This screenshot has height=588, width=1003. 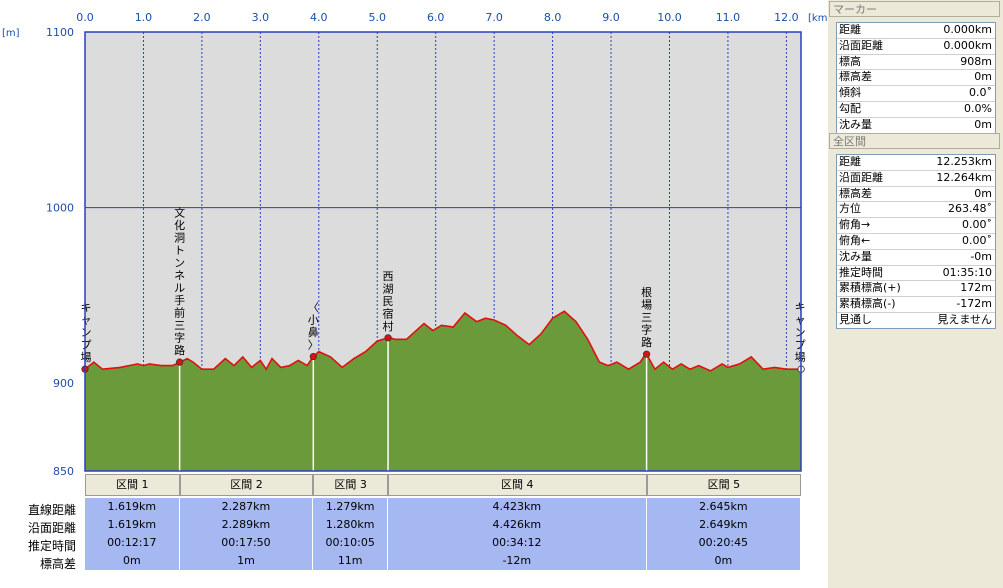 What do you see at coordinates (850, 61) in the screenshot?
I see `panel-row-label: 標高` at bounding box center [850, 61].